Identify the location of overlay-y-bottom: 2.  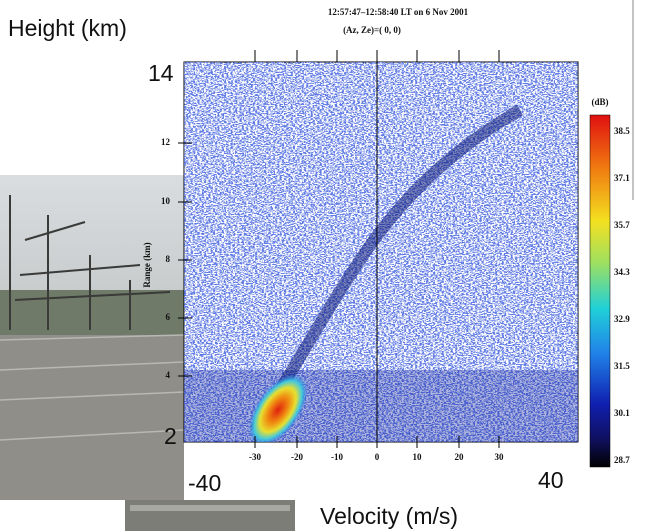
(170, 436).